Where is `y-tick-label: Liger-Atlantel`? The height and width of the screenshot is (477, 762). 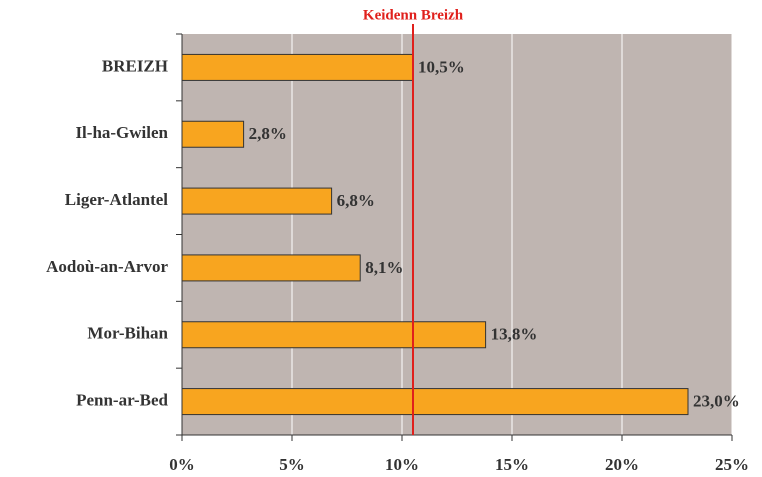
y-tick-label: Liger-Atlantel is located at coordinates (117, 199).